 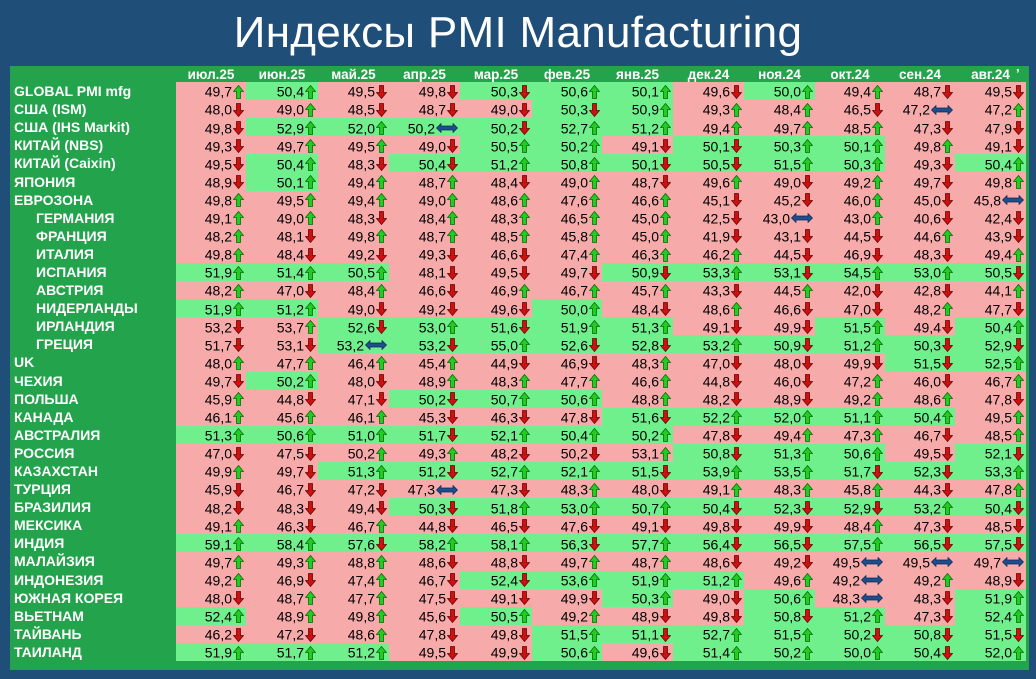 I want to click on pmi-cell: 48,0, so click(x=211, y=597).